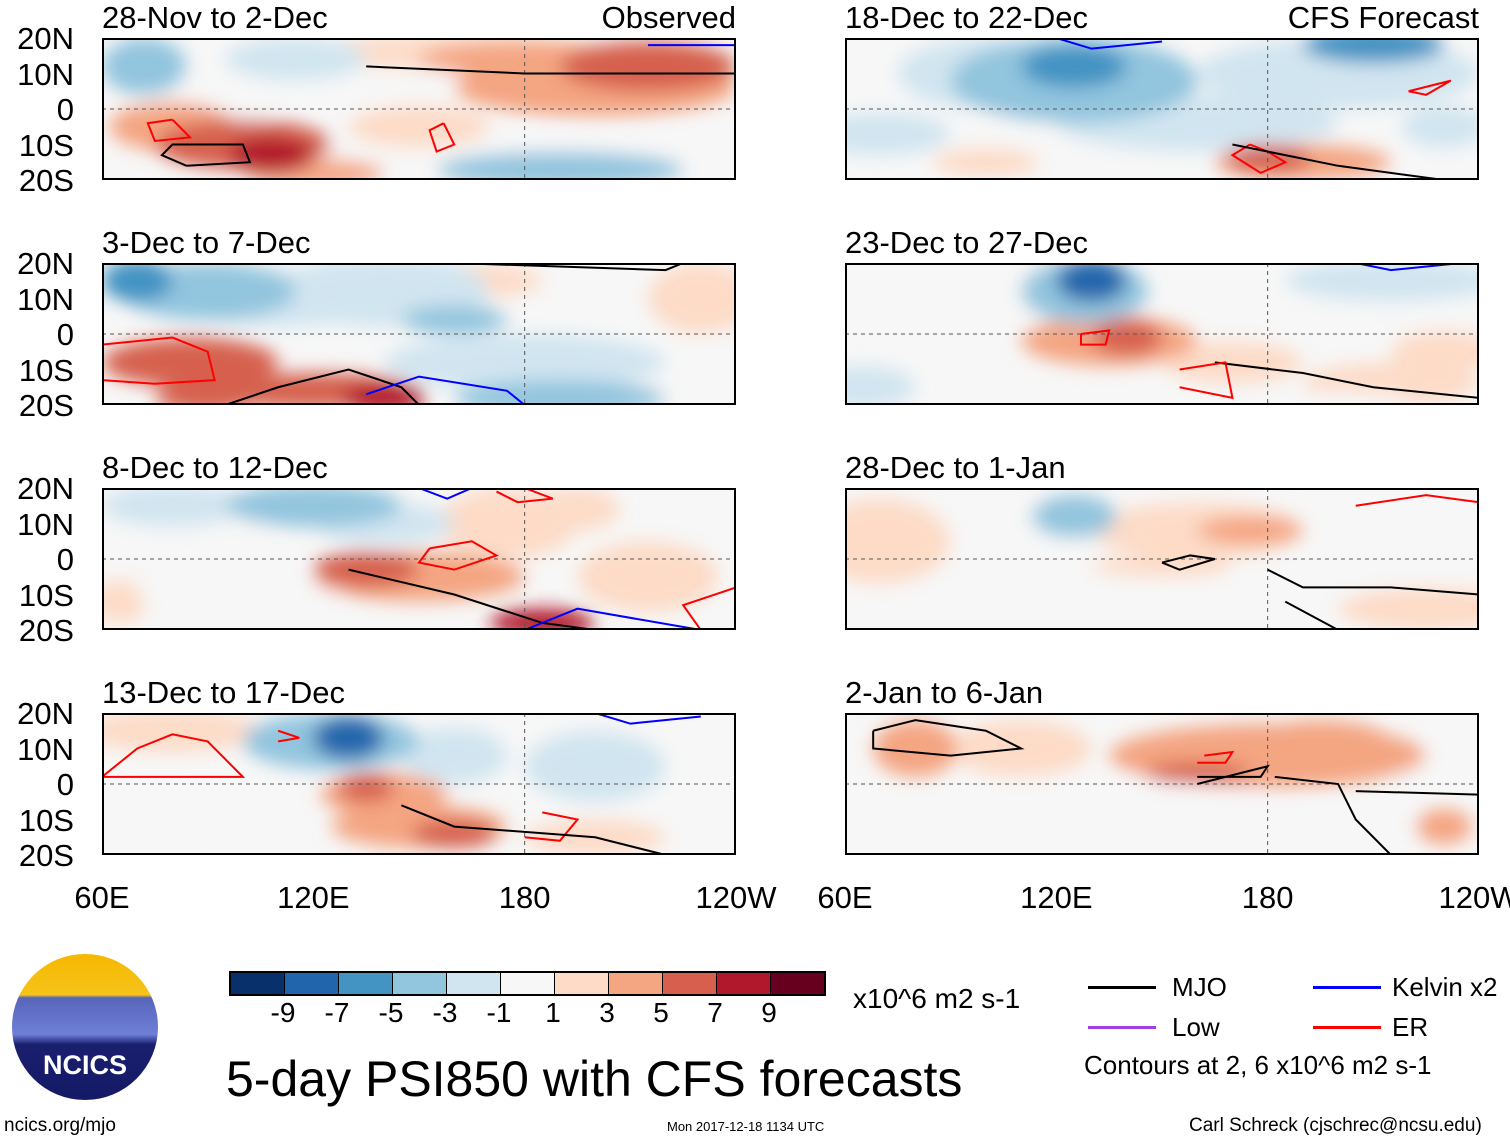 This screenshot has height=1142, width=1510. Describe the element at coordinates (1122, 1027) in the screenshot. I see `legend-line-low` at that location.